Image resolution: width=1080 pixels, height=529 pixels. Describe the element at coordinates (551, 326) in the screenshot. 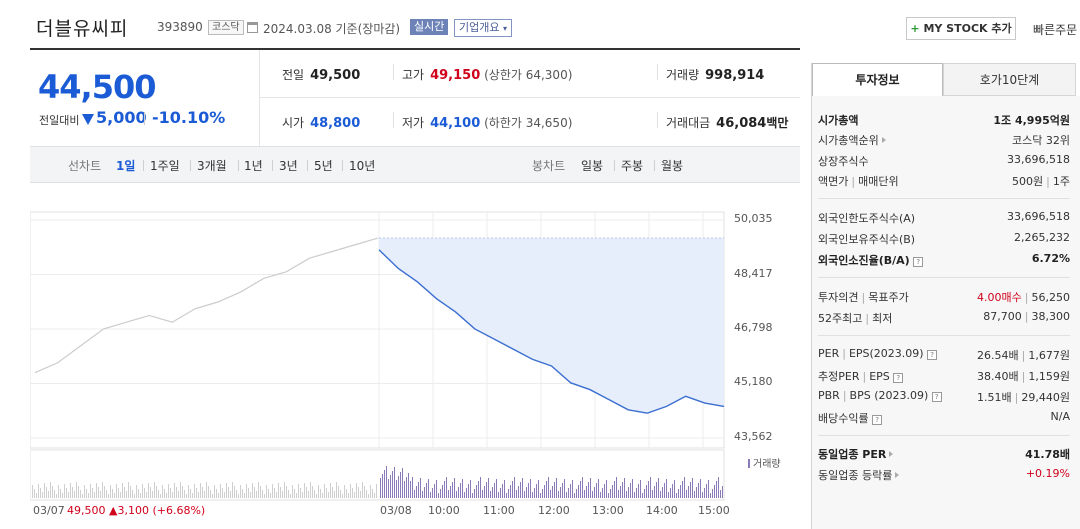

I see `today-fill` at that location.